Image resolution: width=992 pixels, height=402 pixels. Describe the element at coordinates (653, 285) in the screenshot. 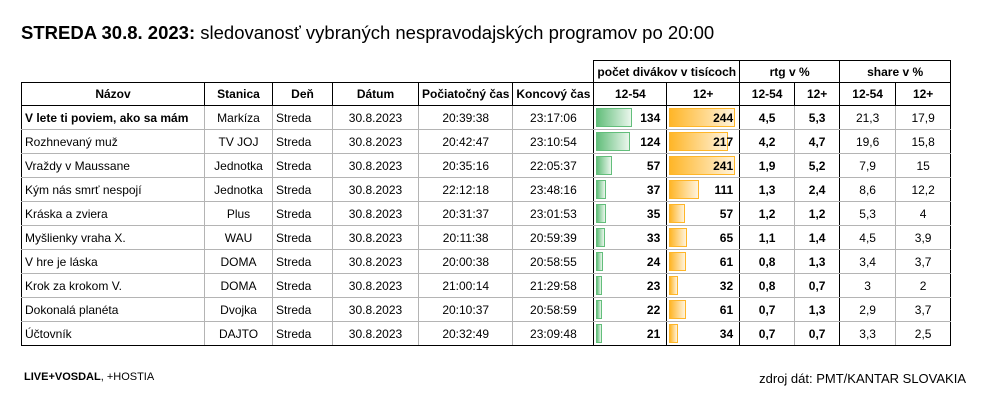

I see `data-bar-label: 23` at that location.